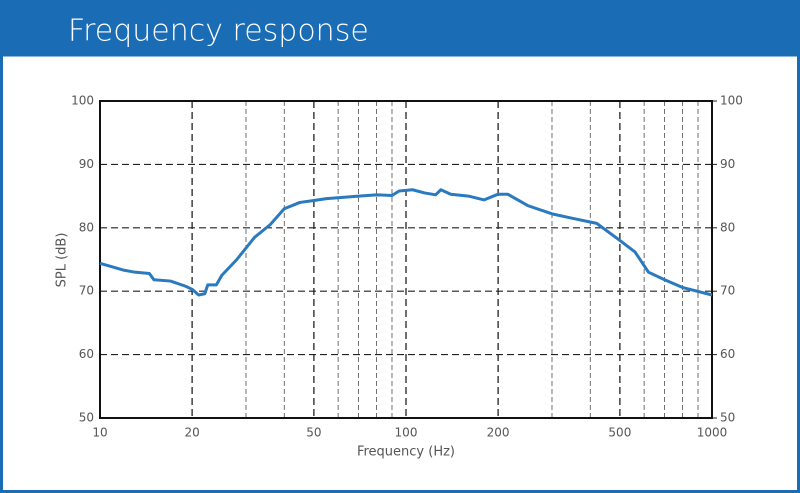  What do you see at coordinates (498, 433) in the screenshot?
I see `x-tick-label: 200` at bounding box center [498, 433].